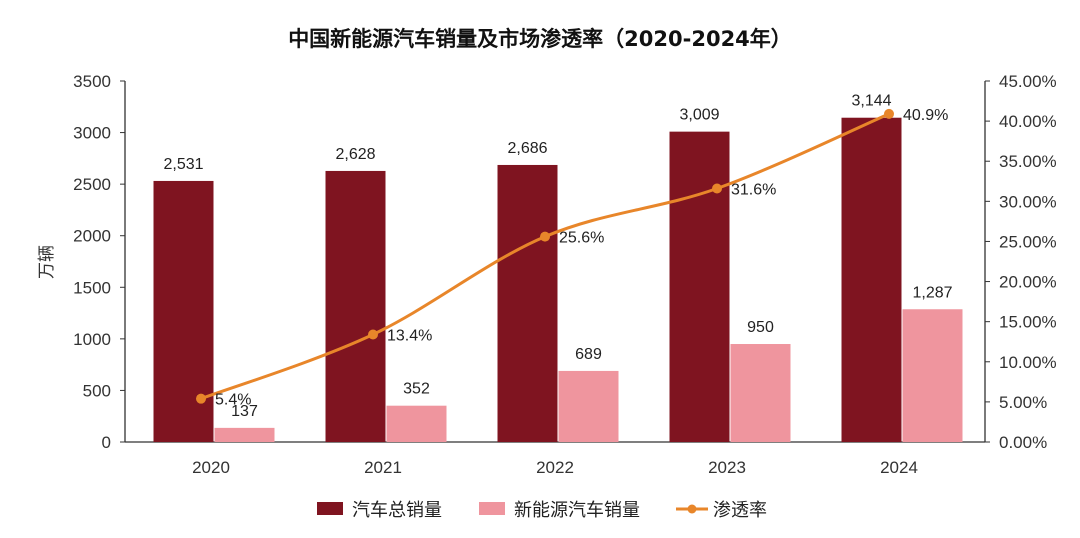 The height and width of the screenshot is (538, 1080). Describe the element at coordinates (727, 467) in the screenshot. I see `x-tick-label: 2023` at that location.